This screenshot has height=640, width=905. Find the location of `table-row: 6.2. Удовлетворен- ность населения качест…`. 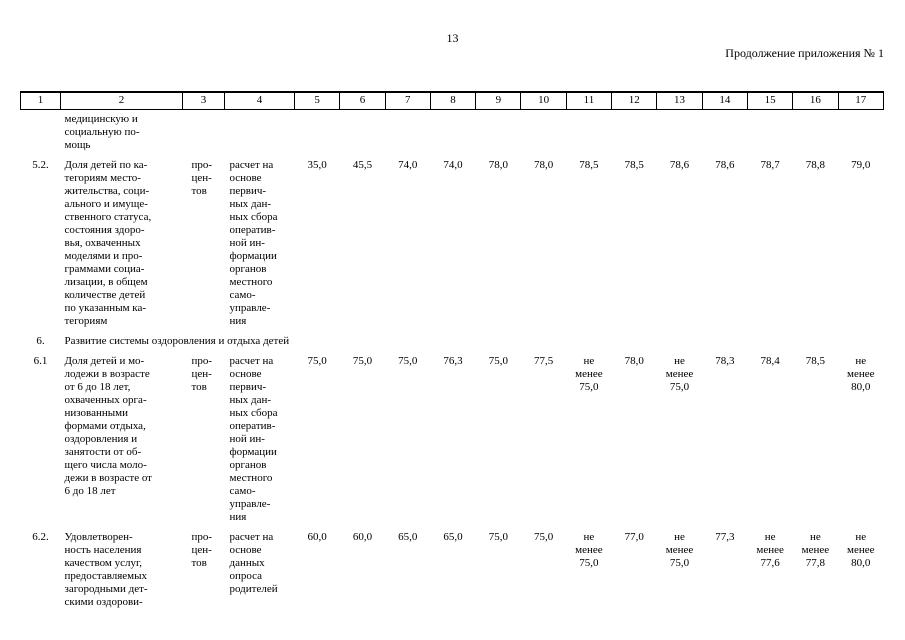

table-row: 6.2. Удовлетворен- ность населения качест… is located at coordinates (452, 570).